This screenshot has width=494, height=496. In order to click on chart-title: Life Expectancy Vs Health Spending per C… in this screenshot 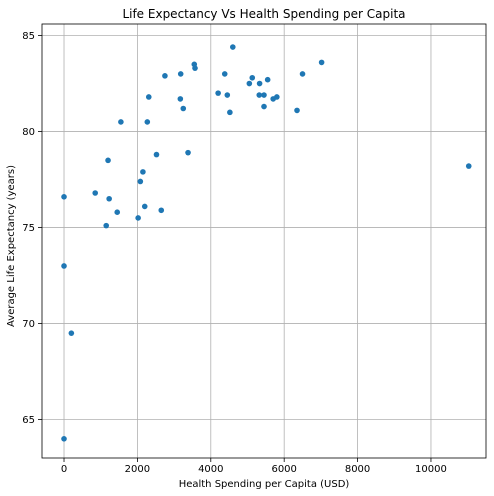, I will do `click(263, 14)`.